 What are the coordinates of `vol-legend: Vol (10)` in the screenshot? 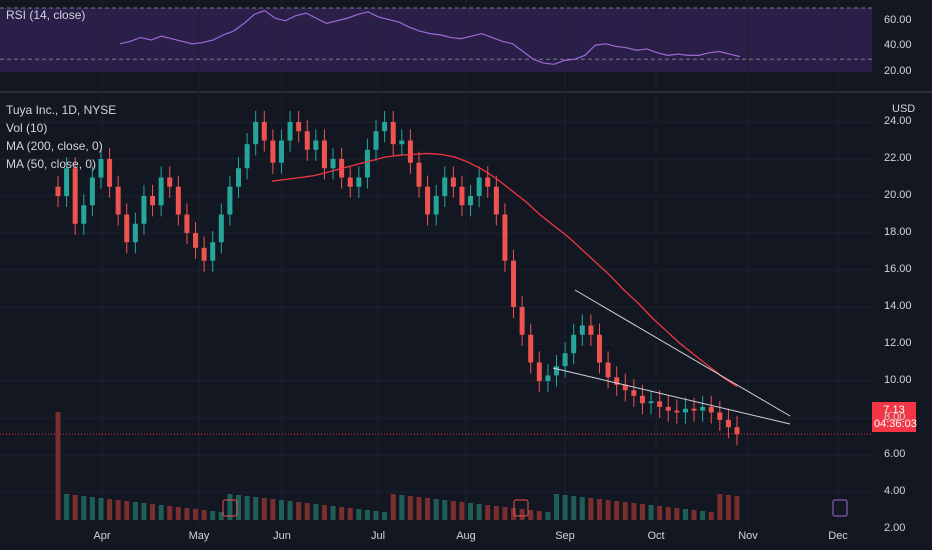 It's located at (27, 128).